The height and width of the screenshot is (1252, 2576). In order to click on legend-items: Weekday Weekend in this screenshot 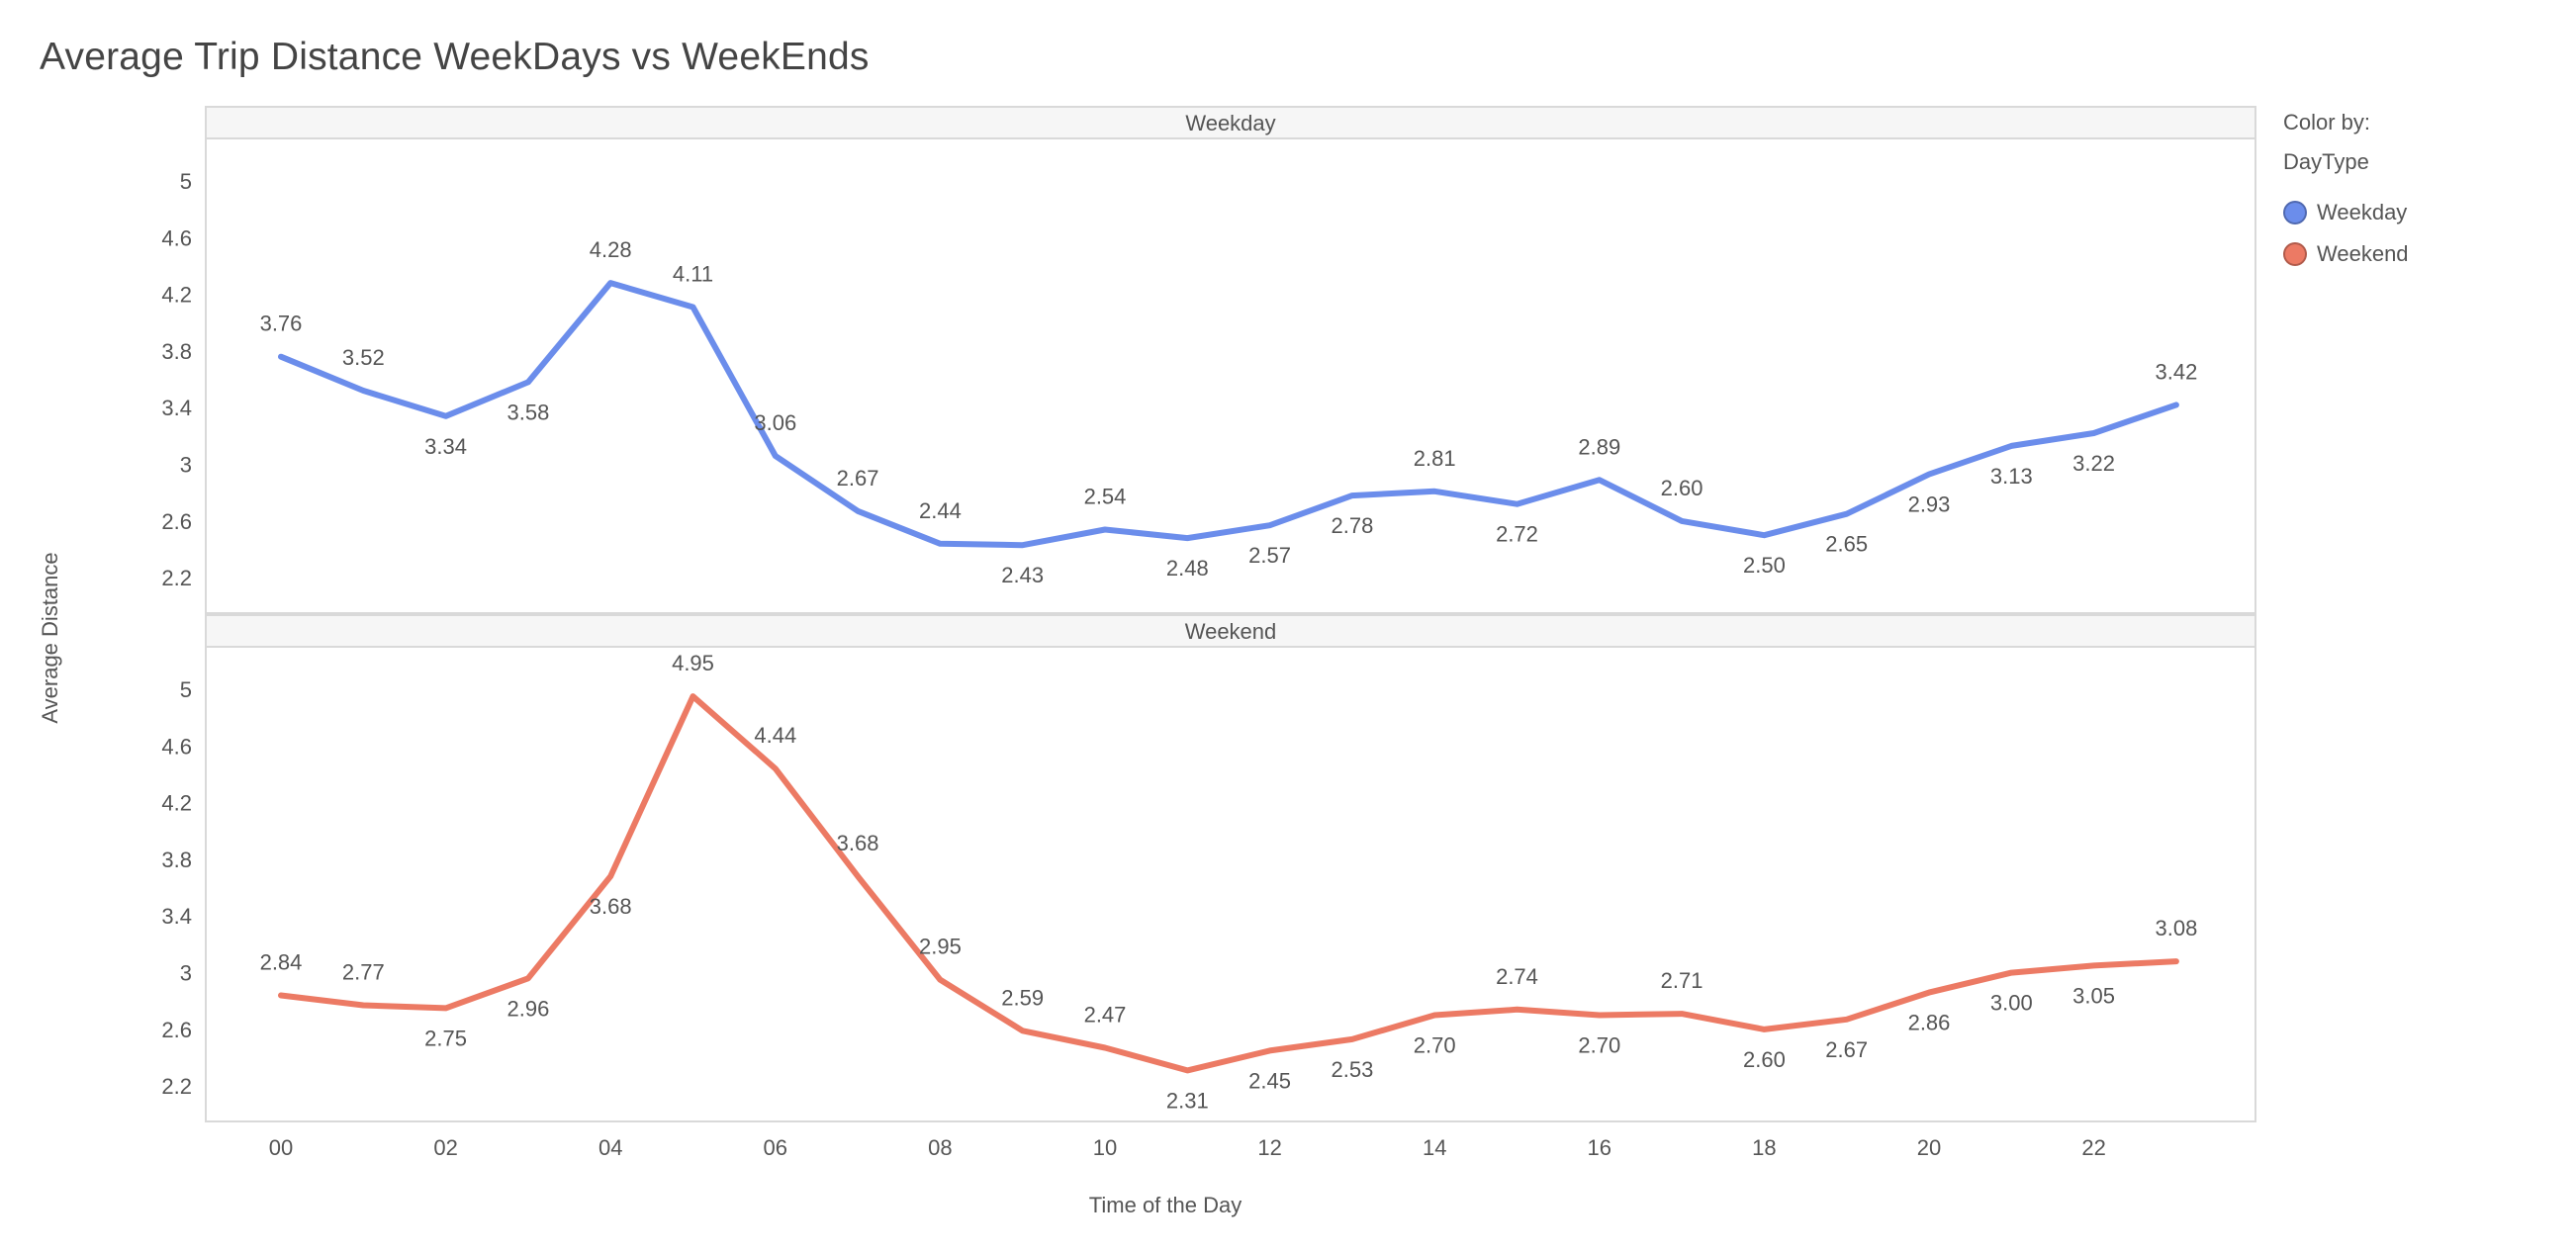, I will do `click(2346, 233)`.